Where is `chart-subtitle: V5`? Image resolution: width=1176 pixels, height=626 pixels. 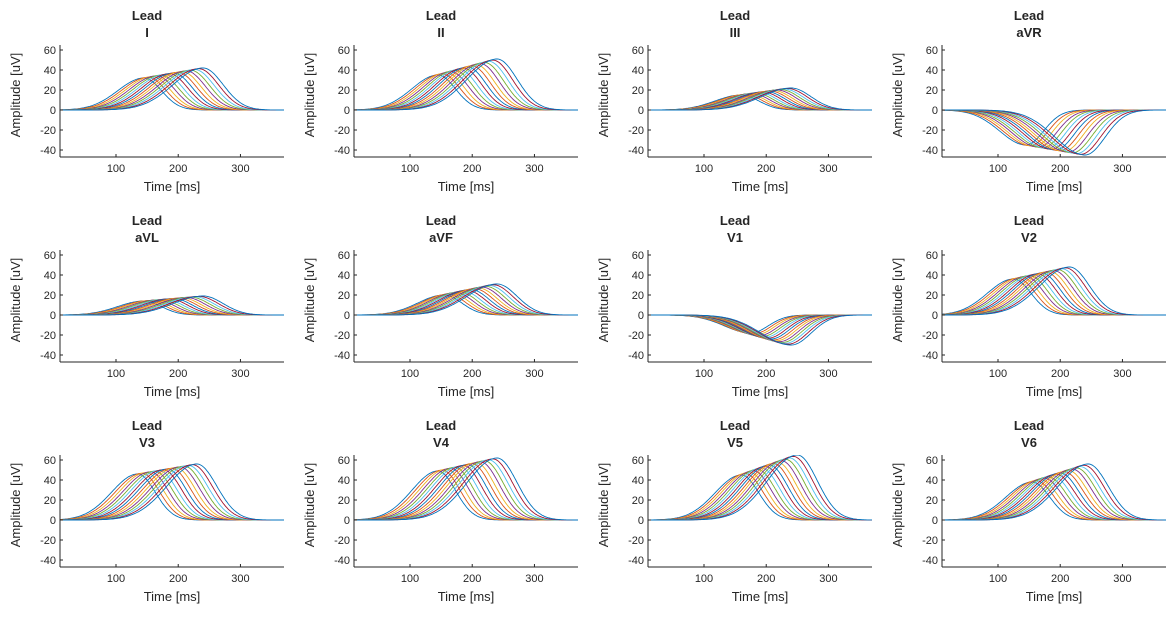 chart-subtitle: V5 is located at coordinates (735, 442).